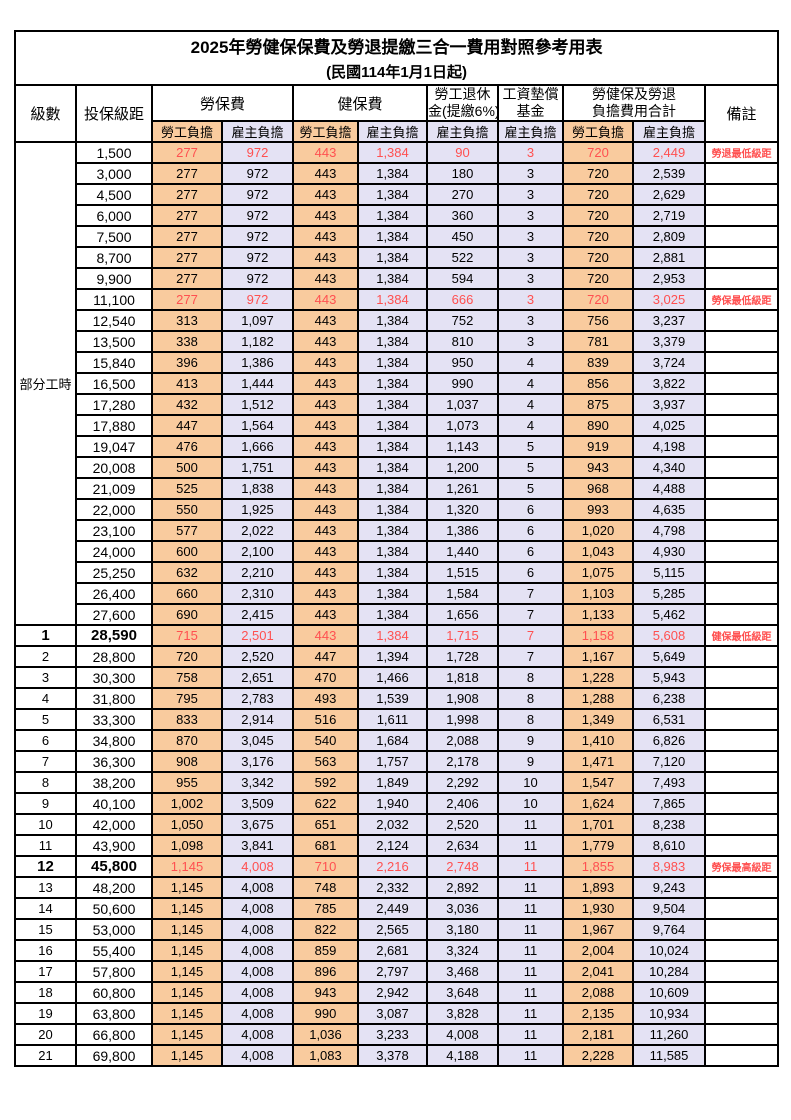  I want to click on fee-cell: 3,378, so click(392, 1055).